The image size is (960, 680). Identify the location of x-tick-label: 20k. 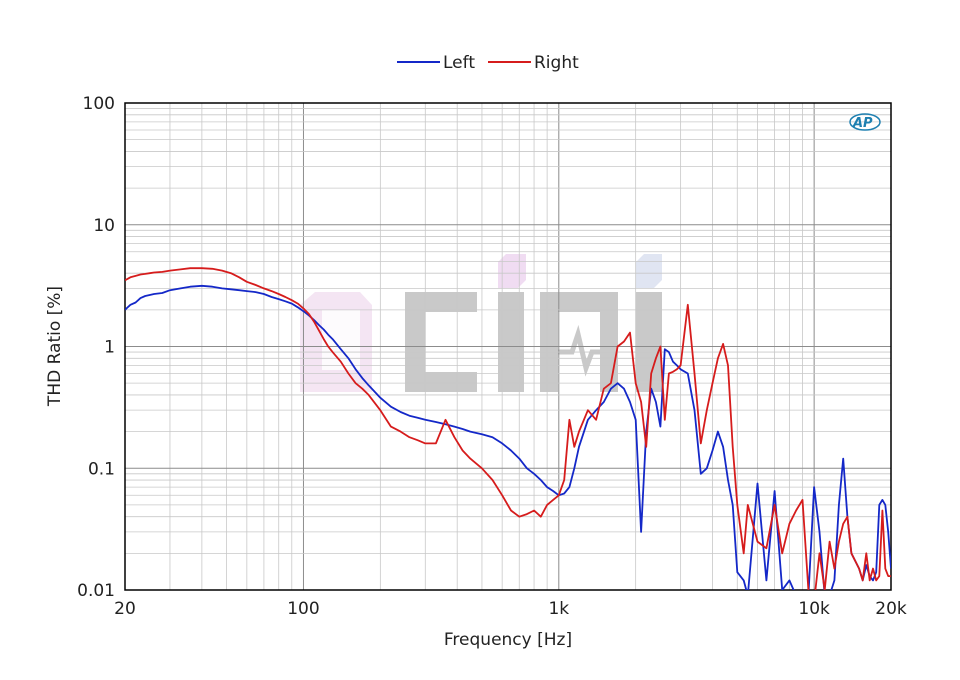
(891, 609).